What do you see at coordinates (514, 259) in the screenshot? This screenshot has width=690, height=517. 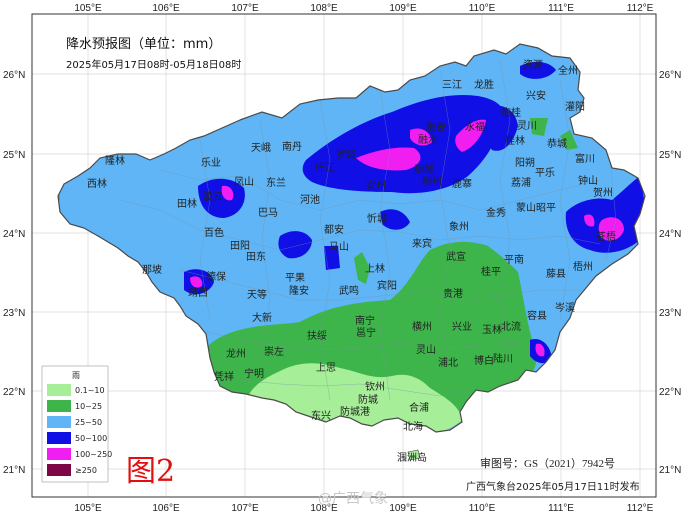 I see `city-label: 平南` at bounding box center [514, 259].